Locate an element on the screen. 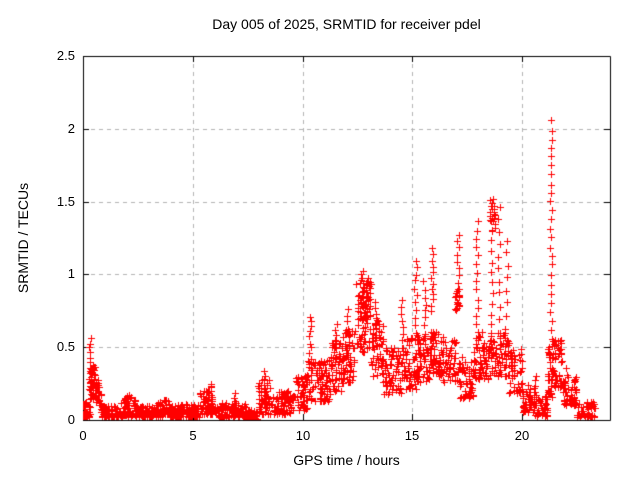  y-tick-label: 2 is located at coordinates (71, 128).